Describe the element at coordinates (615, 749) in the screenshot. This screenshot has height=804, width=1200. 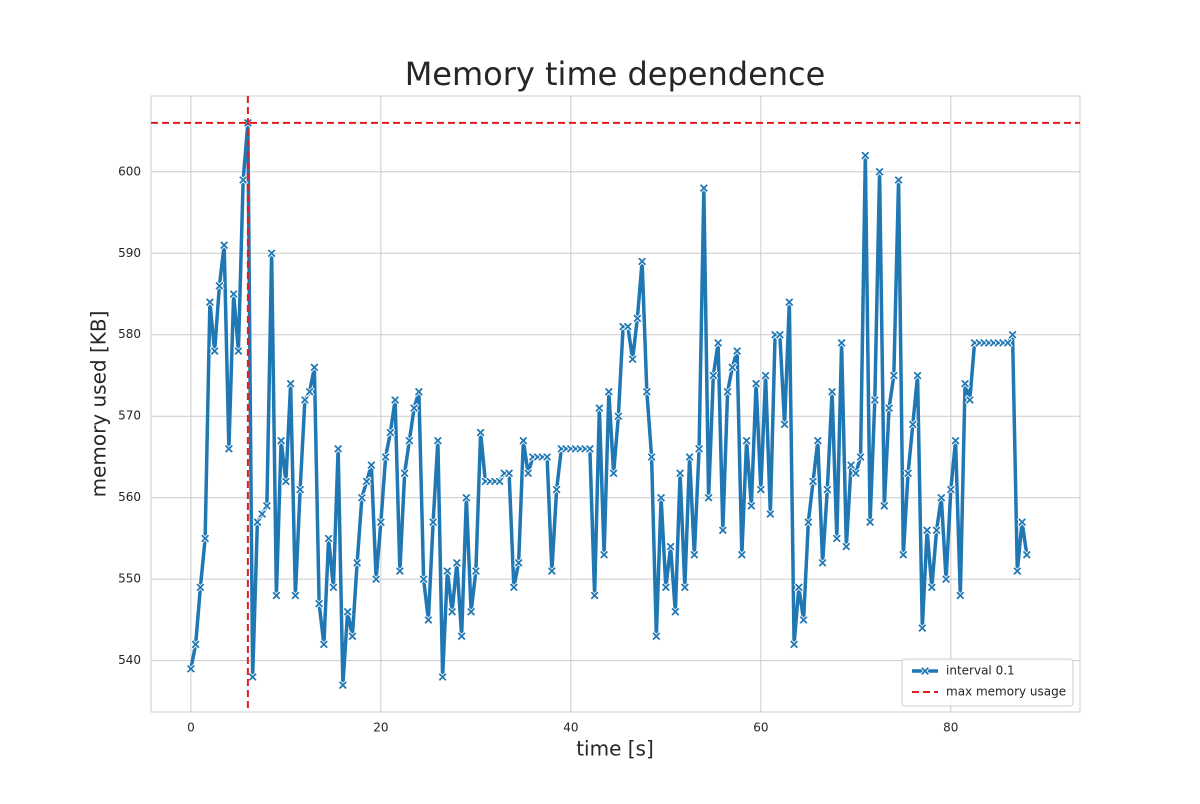
I see `x-axis-label: time [s]` at that location.